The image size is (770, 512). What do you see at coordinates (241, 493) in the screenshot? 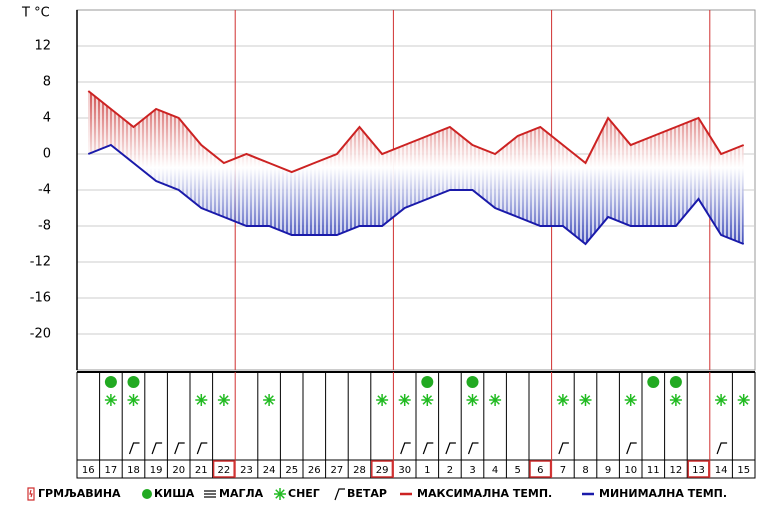
I see `legend-label: МАГЛА` at bounding box center [241, 493].